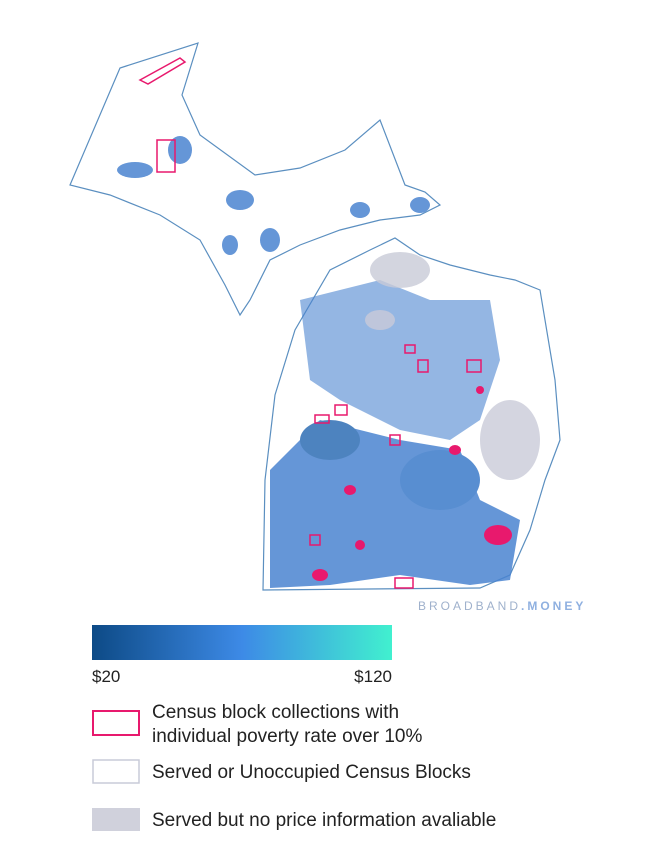 The image size is (649, 852). I want to click on watermark-brand: BROADBAND, so click(469, 606).